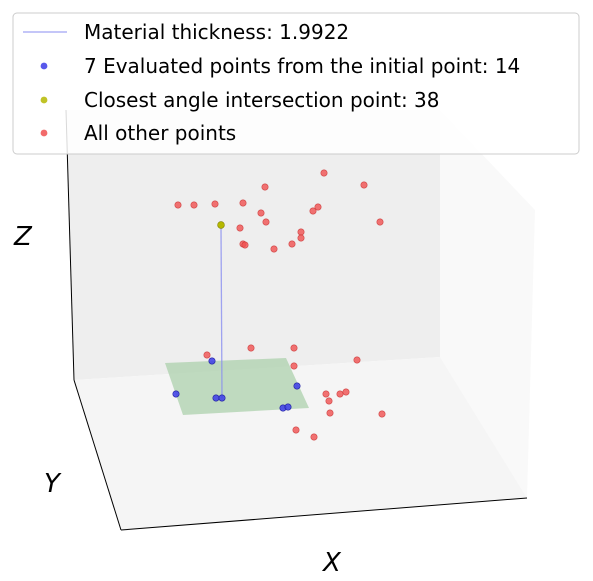 The width and height of the screenshot is (593, 581). I want to click on material-thickness-line, so click(221, 312).